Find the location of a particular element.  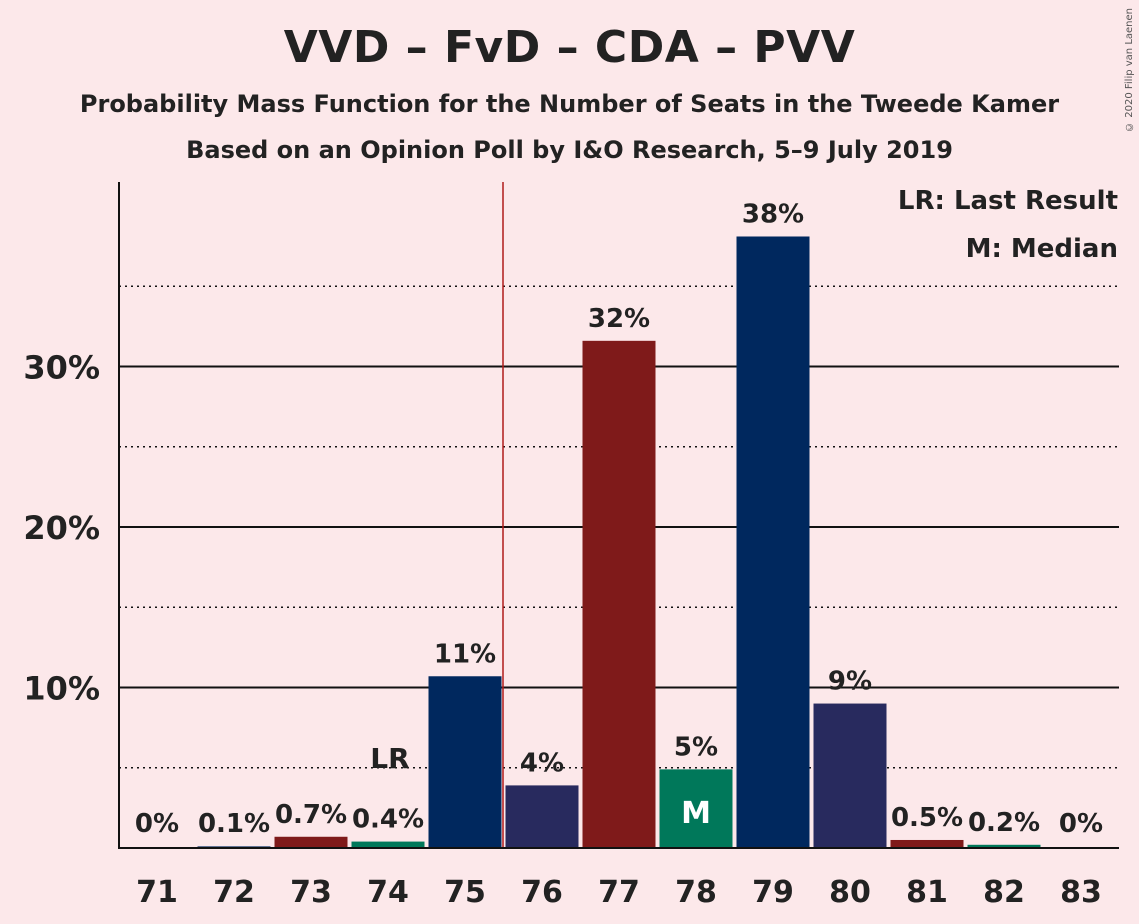

x-tick-label: 83 is located at coordinates (1081, 892).